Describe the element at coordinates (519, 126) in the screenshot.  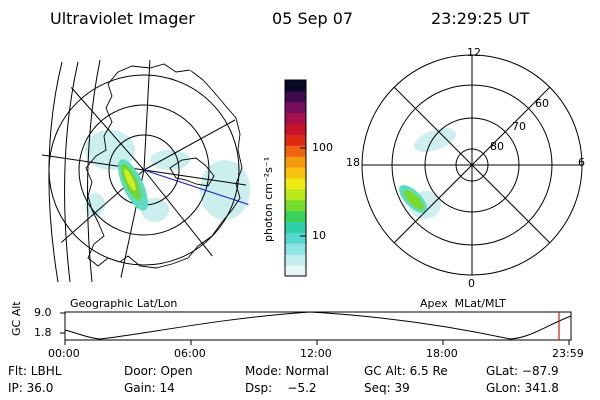
I see `lat-label-70: 70` at that location.